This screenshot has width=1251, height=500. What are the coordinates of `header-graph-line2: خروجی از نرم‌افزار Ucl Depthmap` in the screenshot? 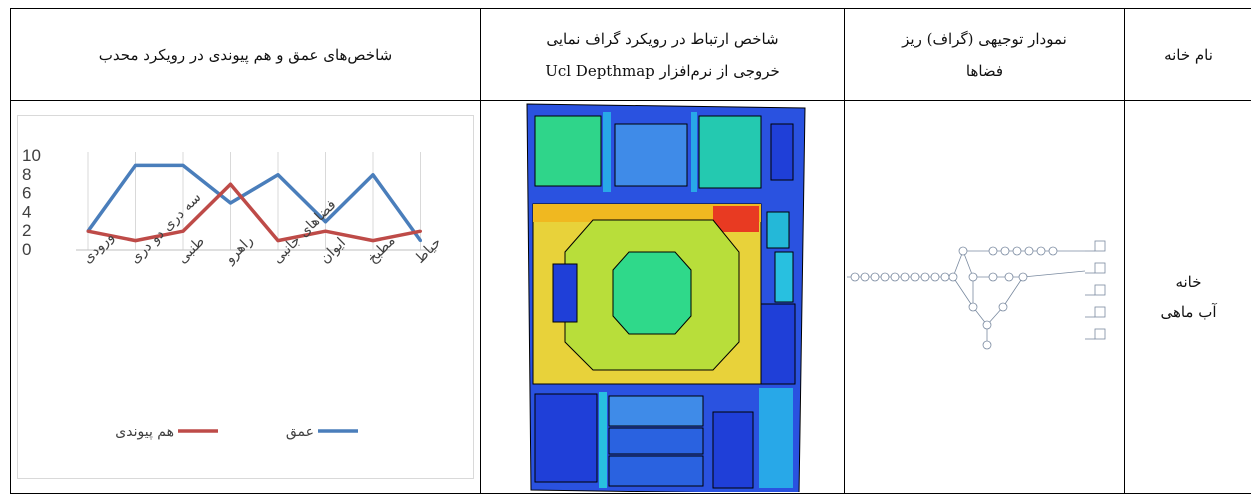 It's located at (662, 70).